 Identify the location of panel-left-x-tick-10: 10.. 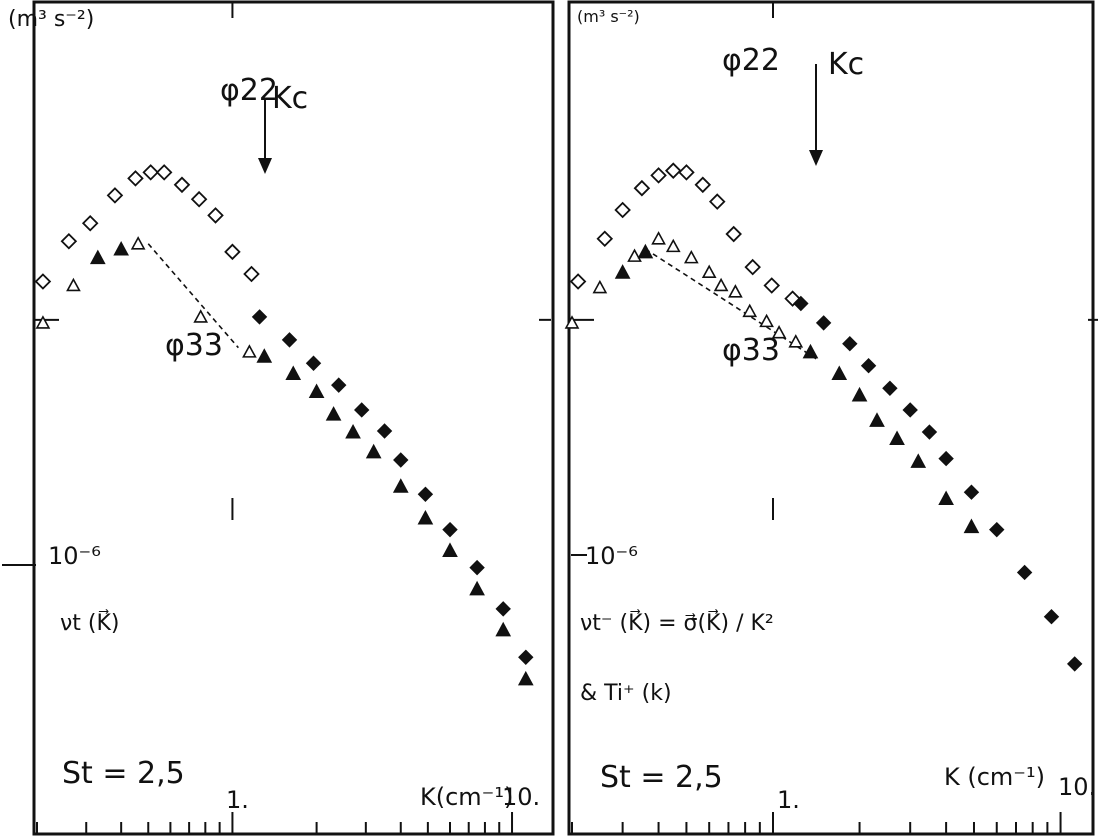
(521, 797).